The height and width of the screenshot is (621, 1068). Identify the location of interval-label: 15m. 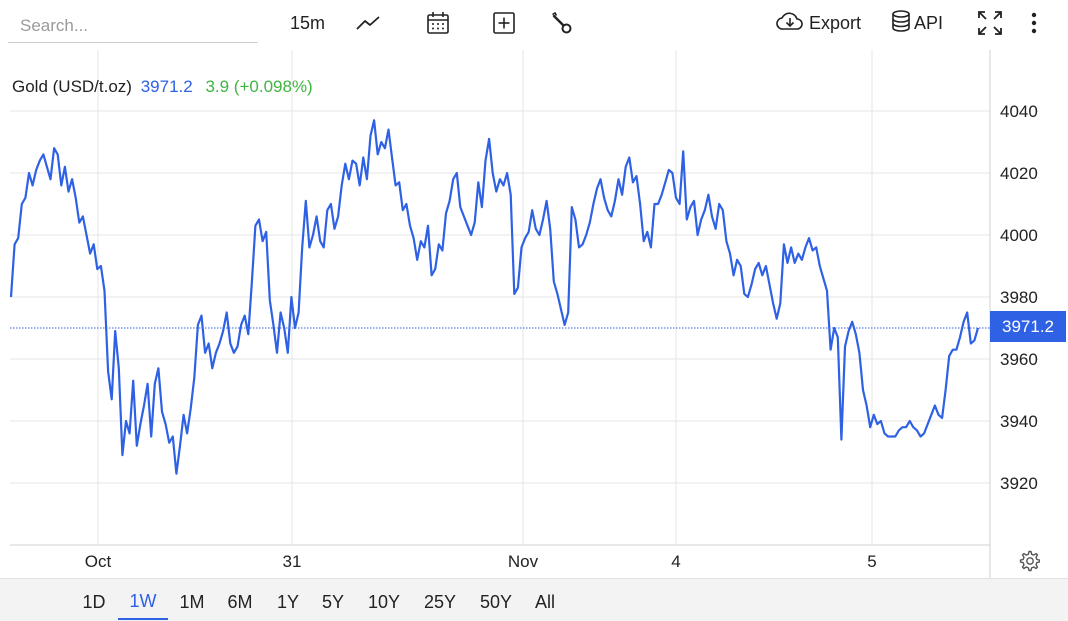
(308, 22).